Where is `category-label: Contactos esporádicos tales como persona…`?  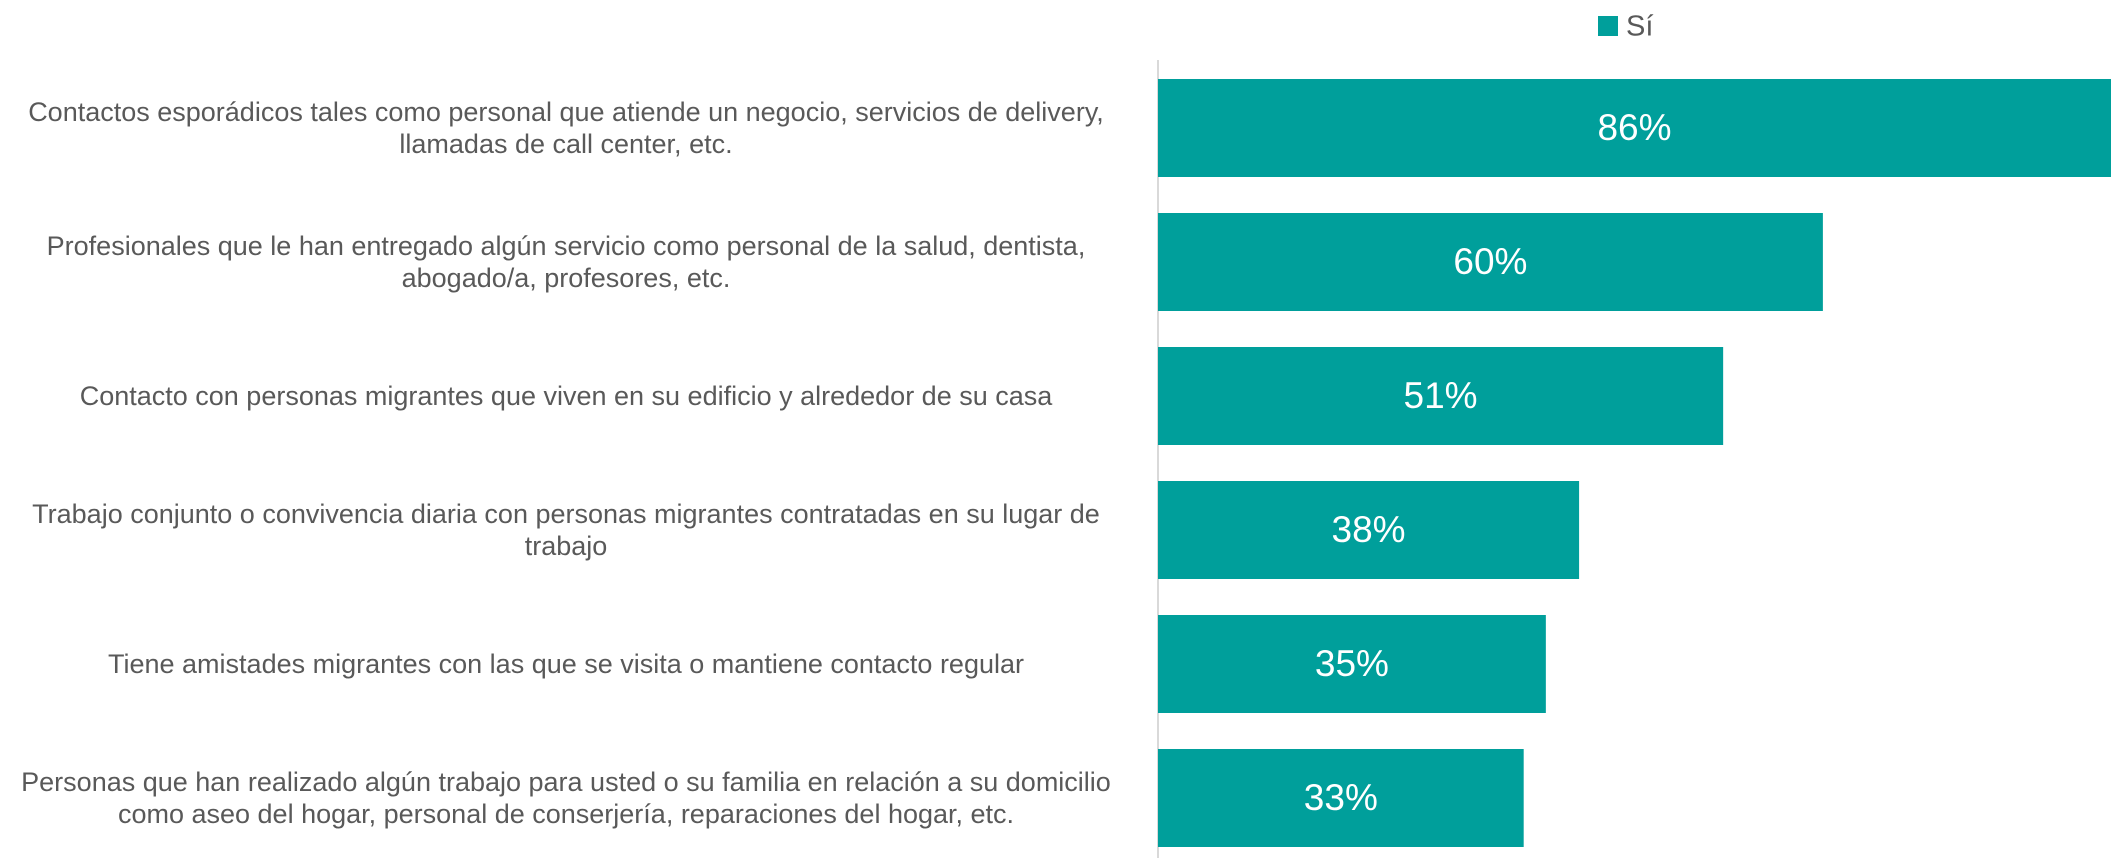 category-label: Contactos esporádicos tales como persona… is located at coordinates (566, 128).